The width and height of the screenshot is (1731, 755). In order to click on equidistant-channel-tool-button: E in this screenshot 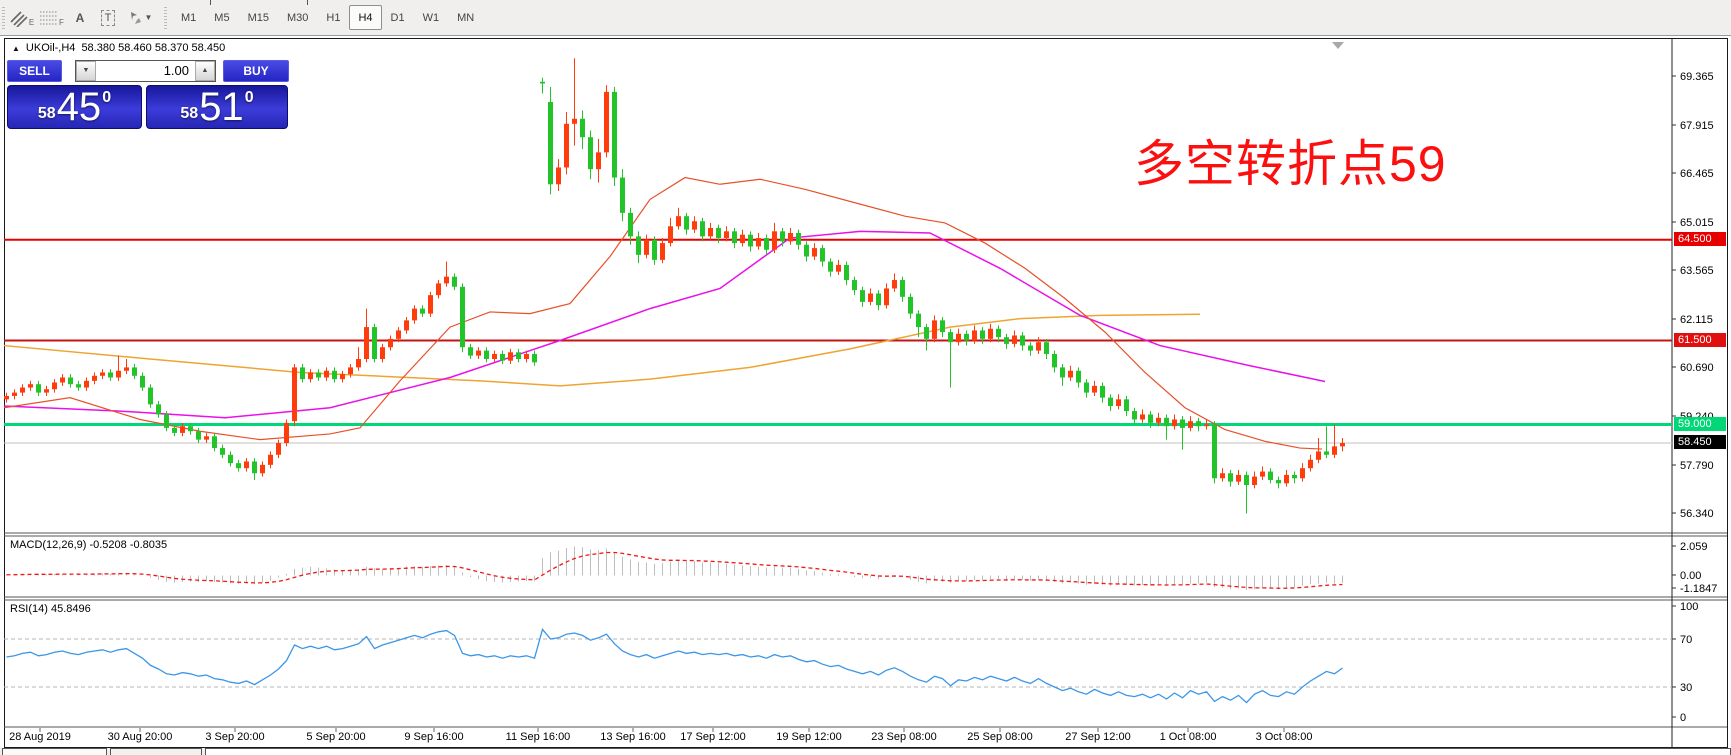, I will do `click(22, 17)`.